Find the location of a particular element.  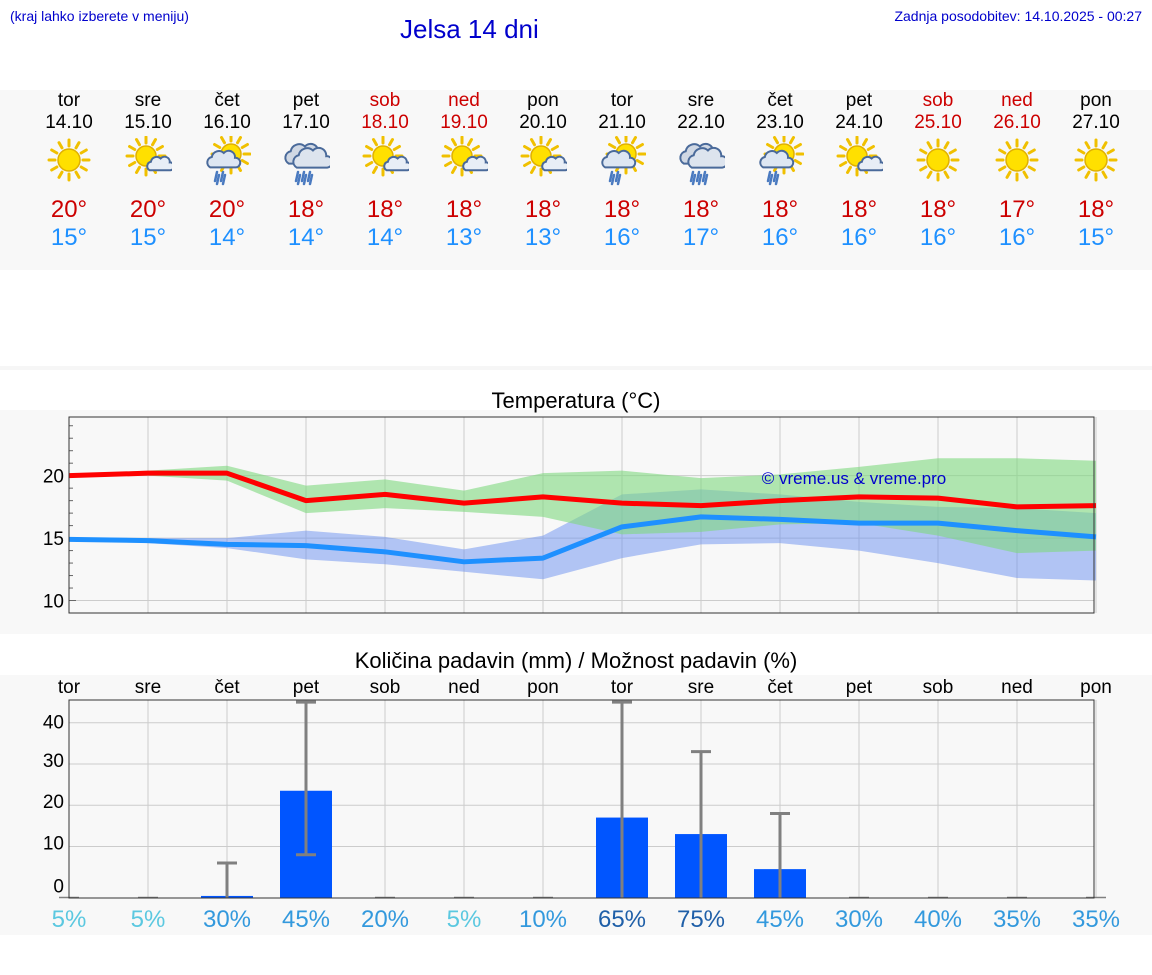

y-tick-label: 15 is located at coordinates (53, 539).